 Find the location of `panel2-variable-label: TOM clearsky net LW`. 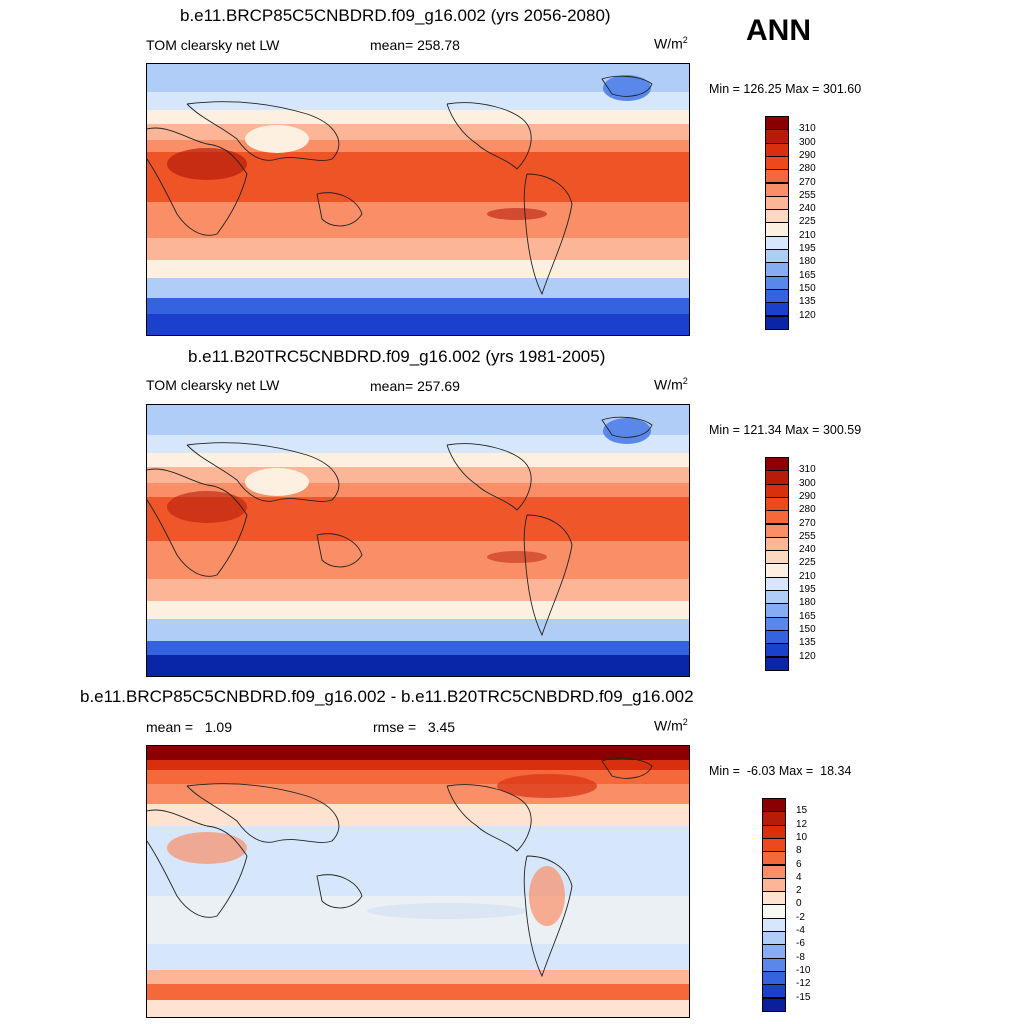

panel2-variable-label: TOM clearsky net LW is located at coordinates (213, 385).